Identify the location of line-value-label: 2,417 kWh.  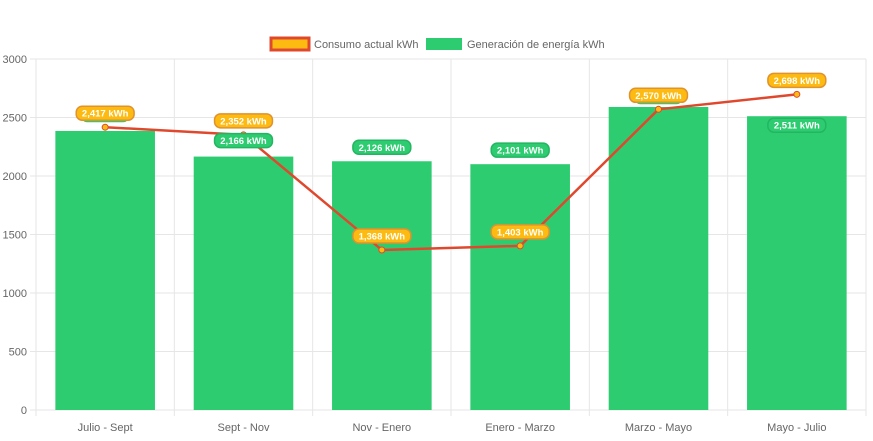
(105, 113).